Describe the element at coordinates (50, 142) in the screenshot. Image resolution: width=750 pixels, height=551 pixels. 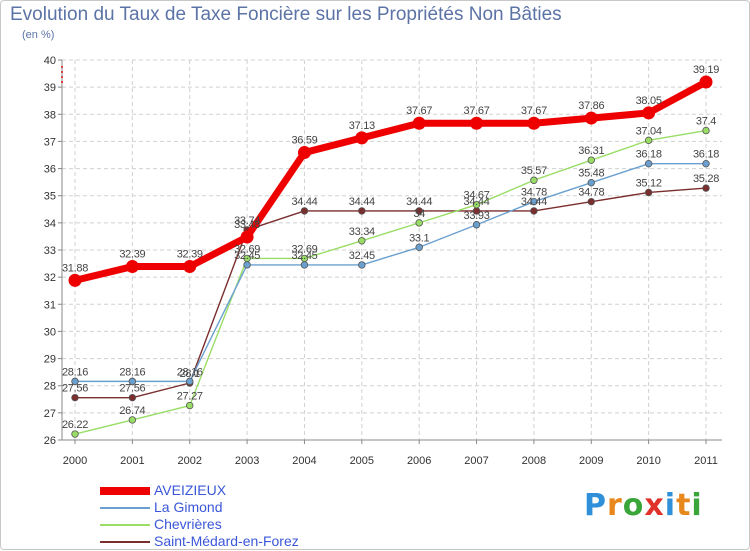
I see `y-tick-label: 37` at that location.